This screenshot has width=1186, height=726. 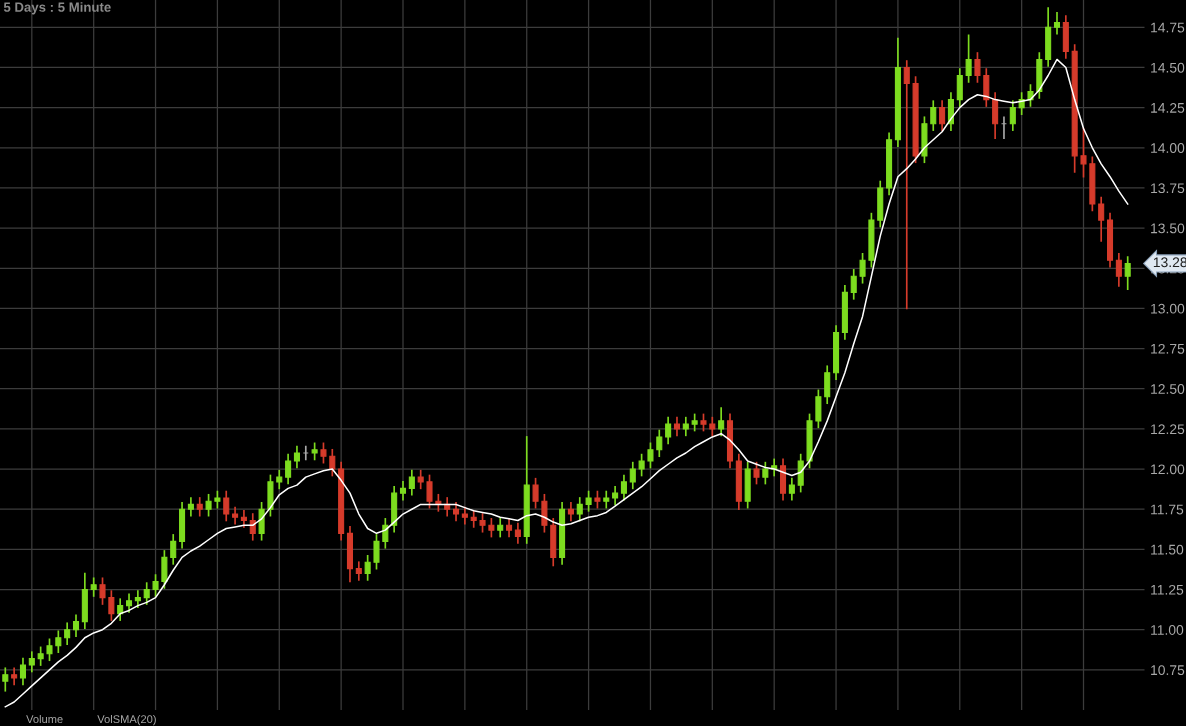 I want to click on chart-subtitle: 5 Days : 5 Minute, so click(x=57, y=8).